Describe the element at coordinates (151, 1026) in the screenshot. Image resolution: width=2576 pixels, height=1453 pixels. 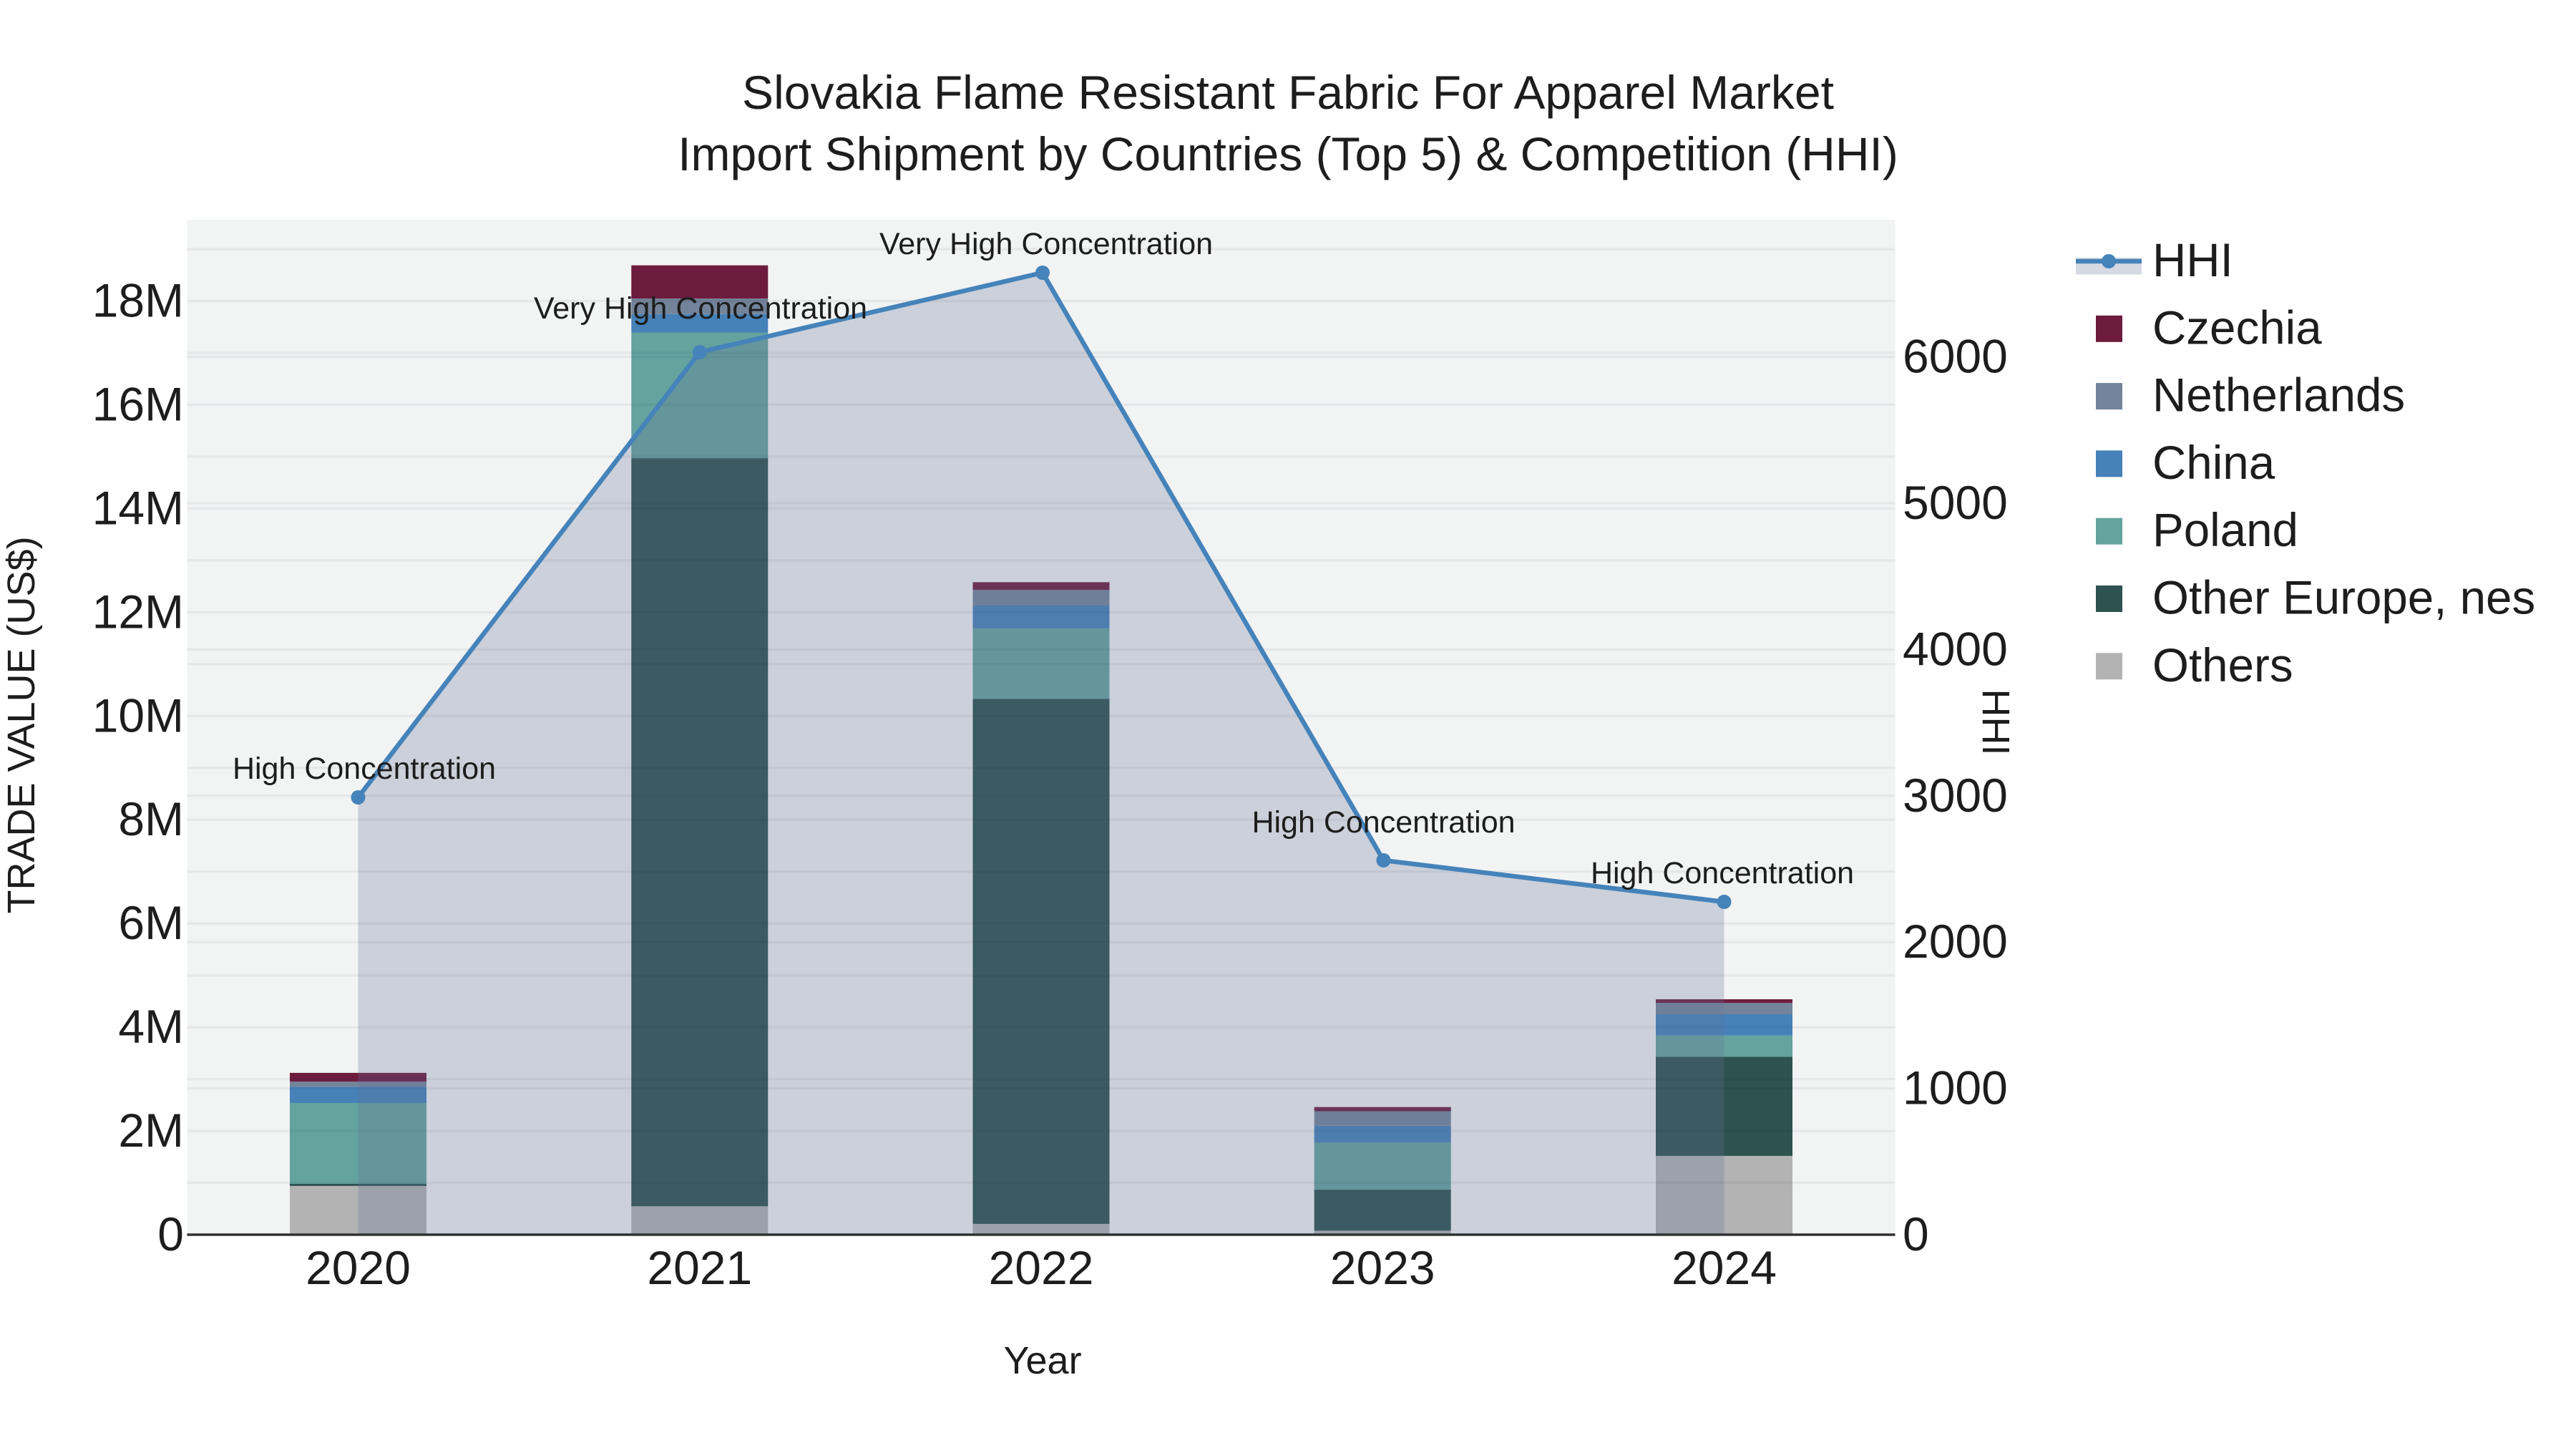
I see `svg-text: 4M` at that location.